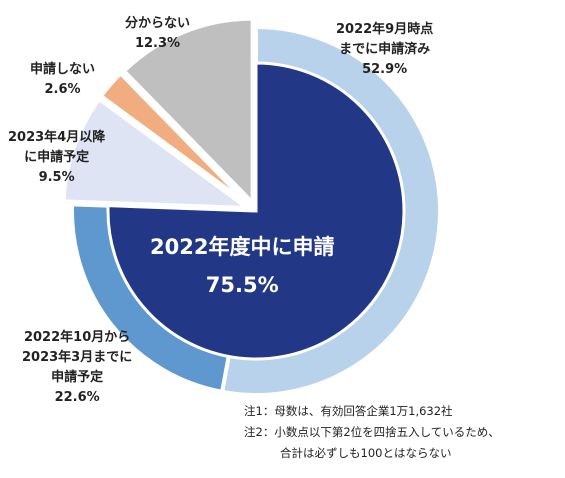 The image size is (565, 478). What do you see at coordinates (385, 49) in the screenshot?
I see `slice-label-applied-by-sept-2022: 2022年9月時点 までに申請済み 52.9%` at bounding box center [385, 49].